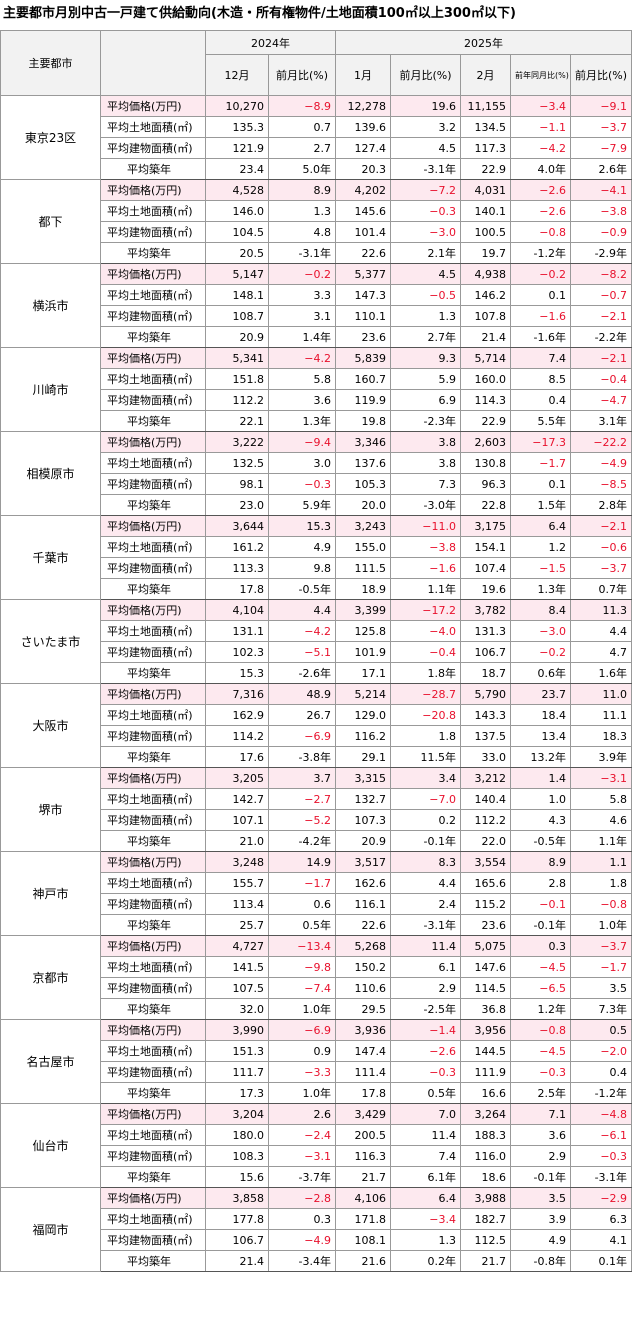 The height and width of the screenshot is (1327, 632). Describe the element at coordinates (316, 1229) in the screenshot. I see `data-row: 福岡市 平均価格(万円) 3,858 −2.8 4,106 6.4 3,988 3.5 −2.9` at that location.